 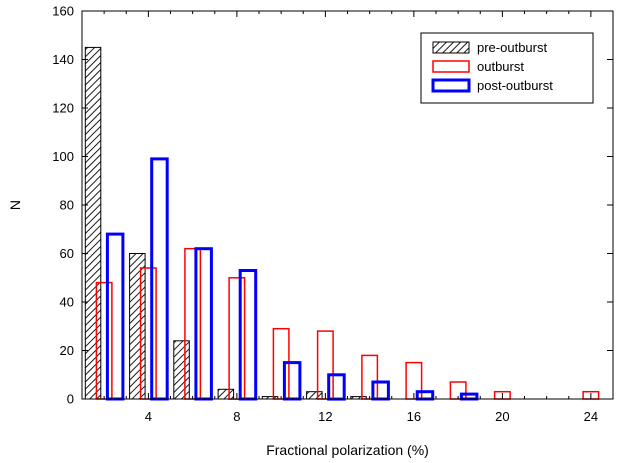 What do you see at coordinates (67, 302) in the screenshot?
I see `y-tick-label: 40` at bounding box center [67, 302].